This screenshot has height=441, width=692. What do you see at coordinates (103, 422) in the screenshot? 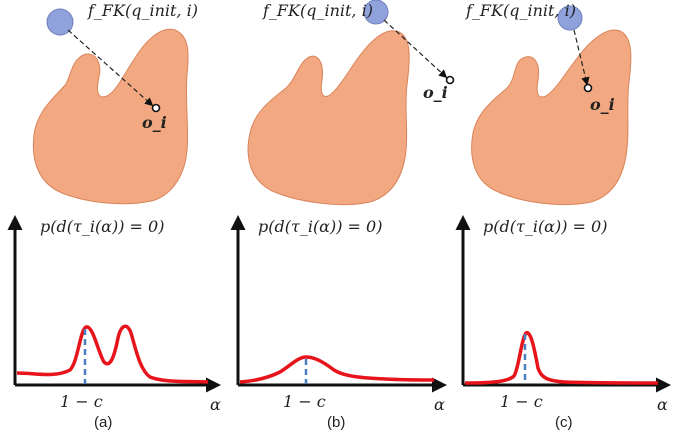
I see `caption: (a)` at bounding box center [103, 422].